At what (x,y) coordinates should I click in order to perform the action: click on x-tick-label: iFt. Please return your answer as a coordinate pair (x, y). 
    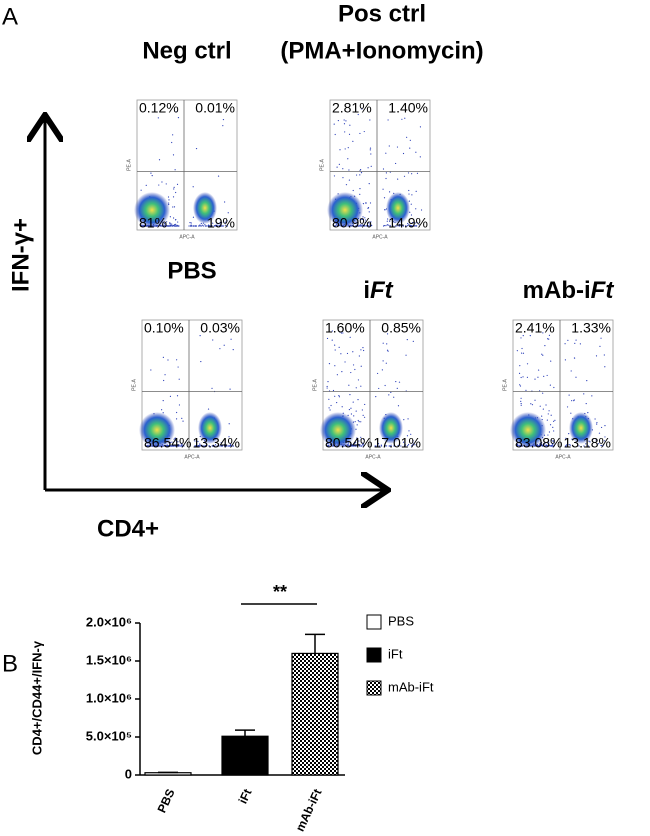
    Looking at the image, I should click on (245, 796).